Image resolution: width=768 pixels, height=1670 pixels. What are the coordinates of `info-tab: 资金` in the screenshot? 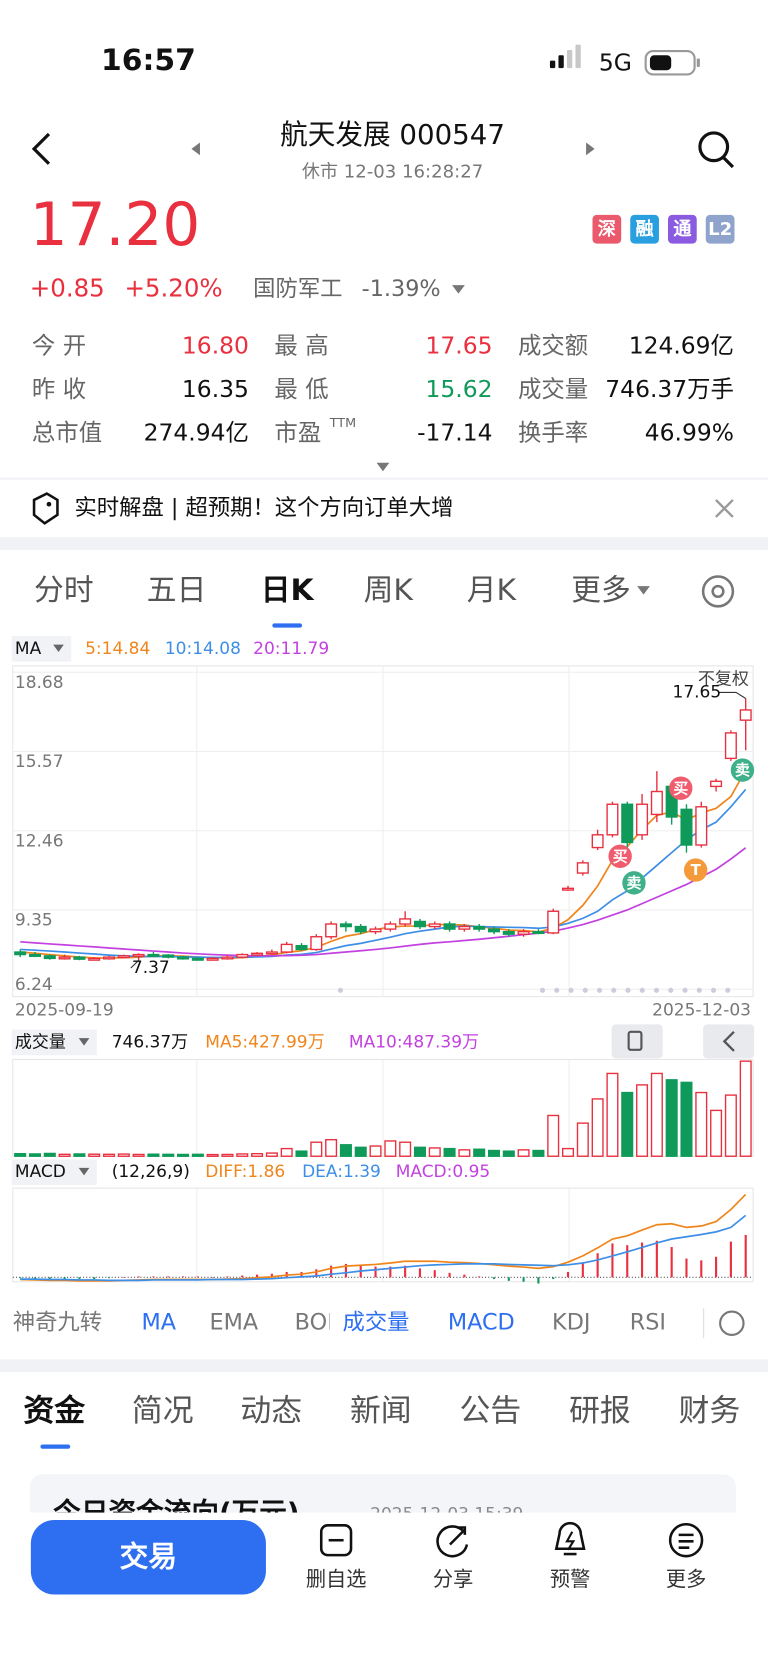 It's located at (54, 1411).